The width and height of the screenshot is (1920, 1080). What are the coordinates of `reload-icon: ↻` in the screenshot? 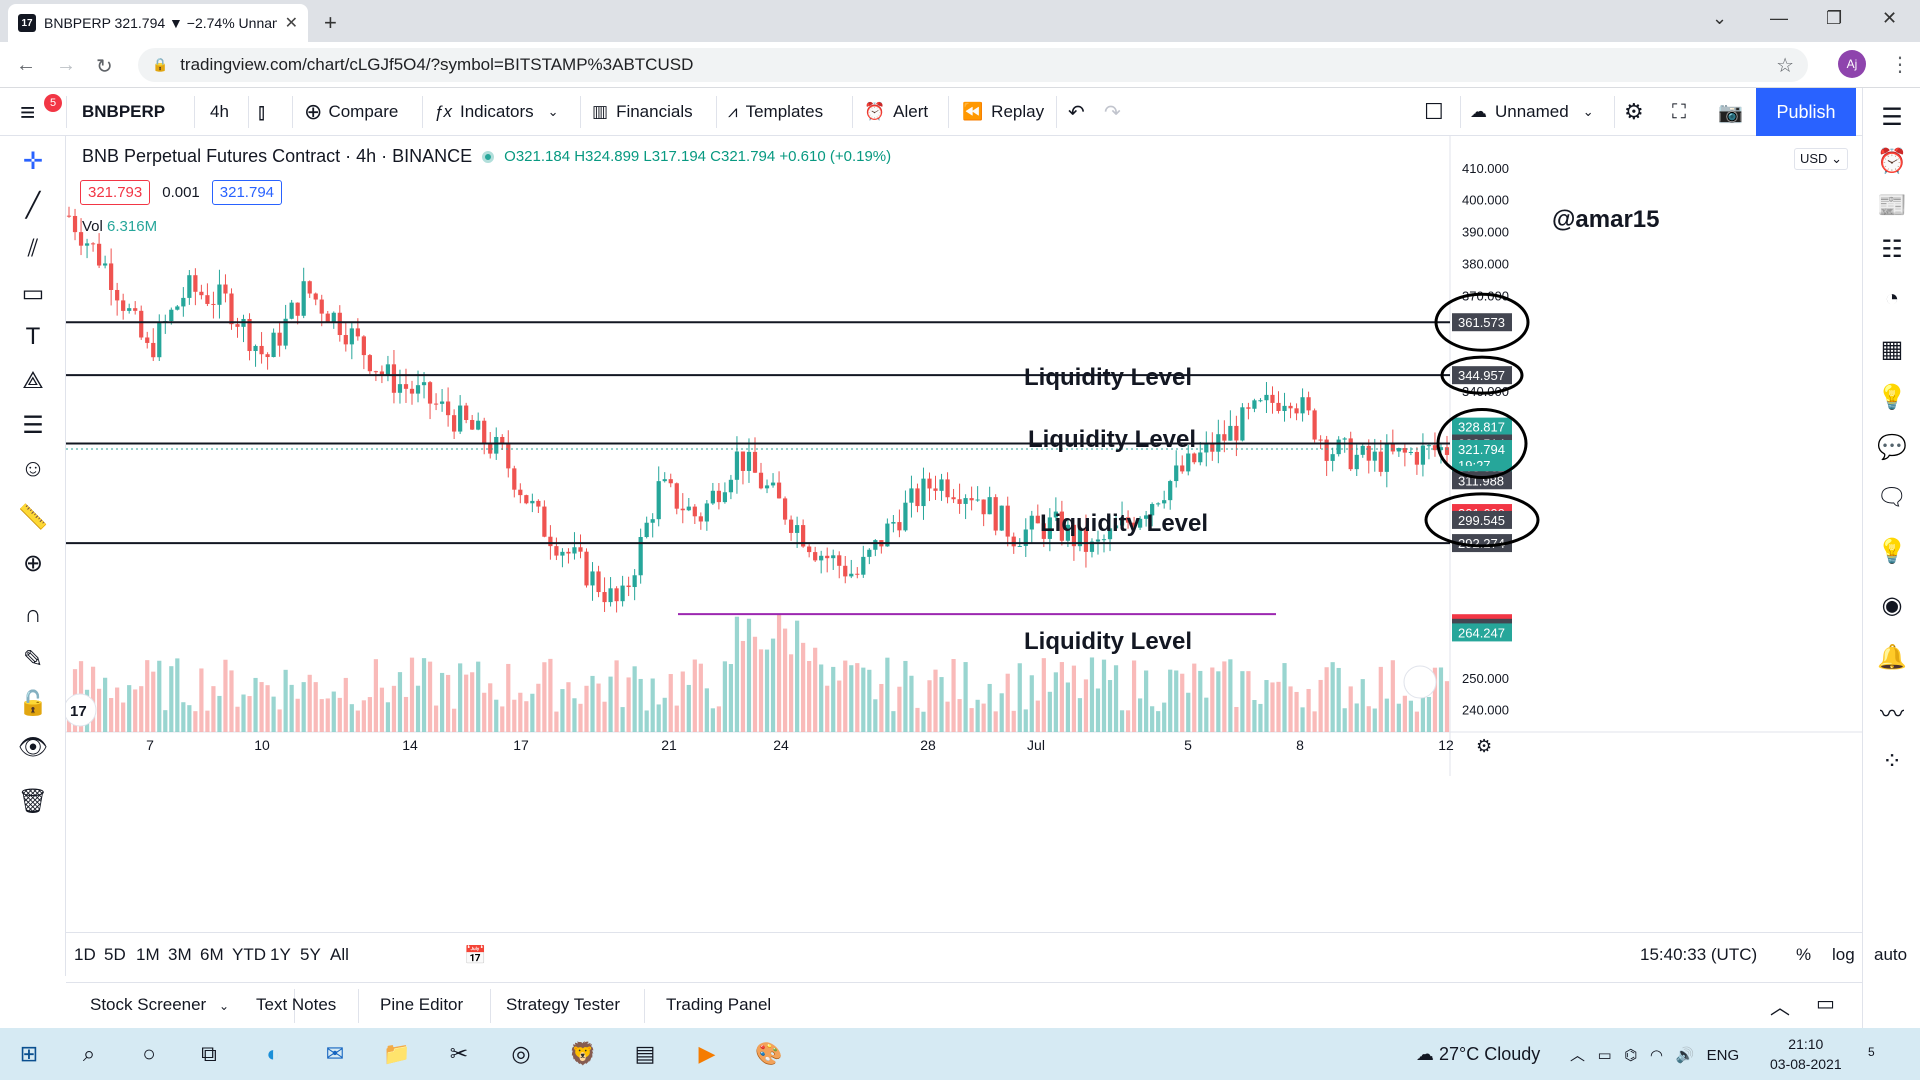 It's located at (104, 67).